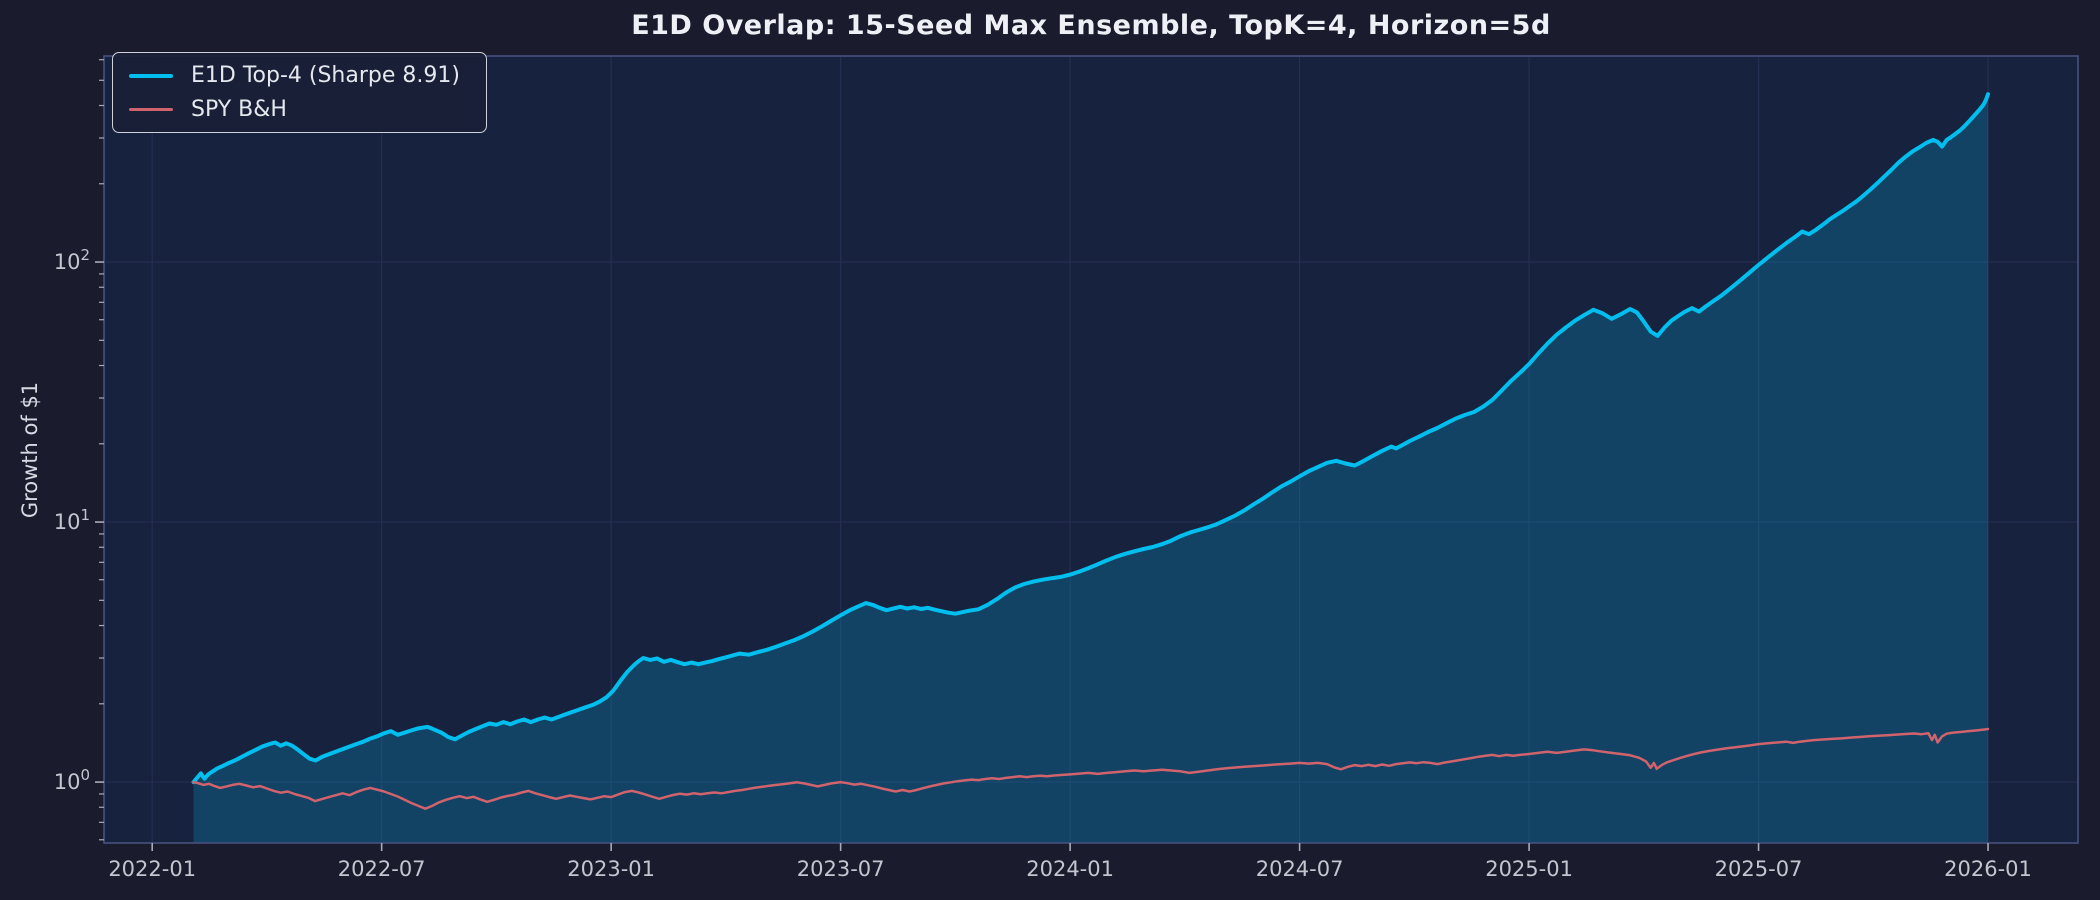  What do you see at coordinates (151, 75) in the screenshot?
I see `ensemble-line-swatch` at bounding box center [151, 75].